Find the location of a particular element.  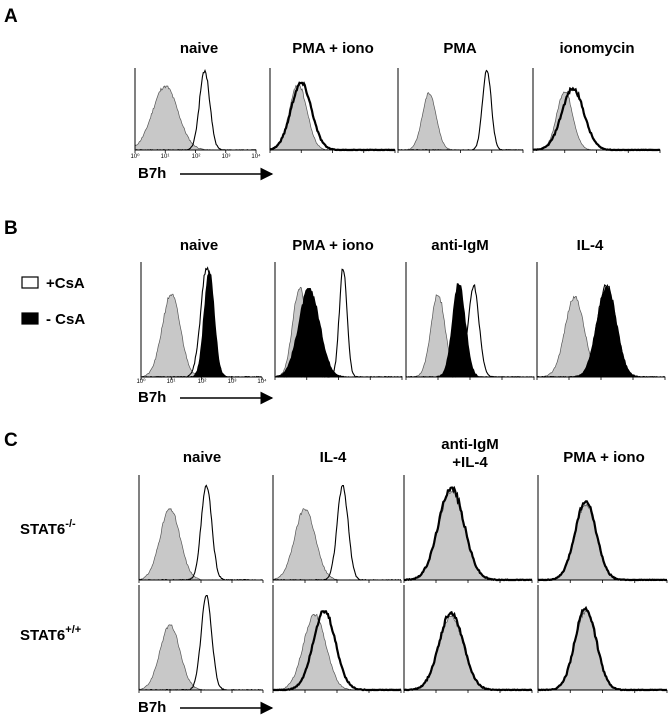

panel-a-plot-pma is located at coordinates (460, 110).